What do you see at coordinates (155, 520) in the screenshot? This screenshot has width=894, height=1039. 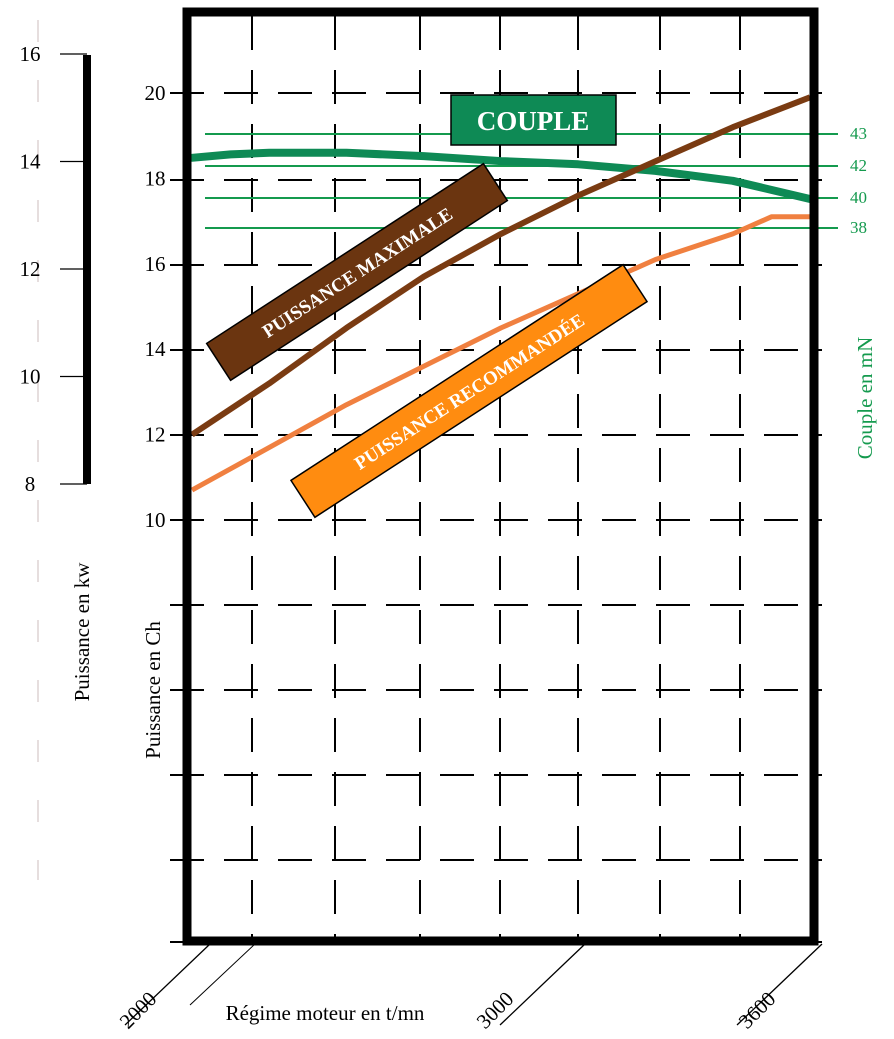 I see `ch-tick-label: 10` at bounding box center [155, 520].